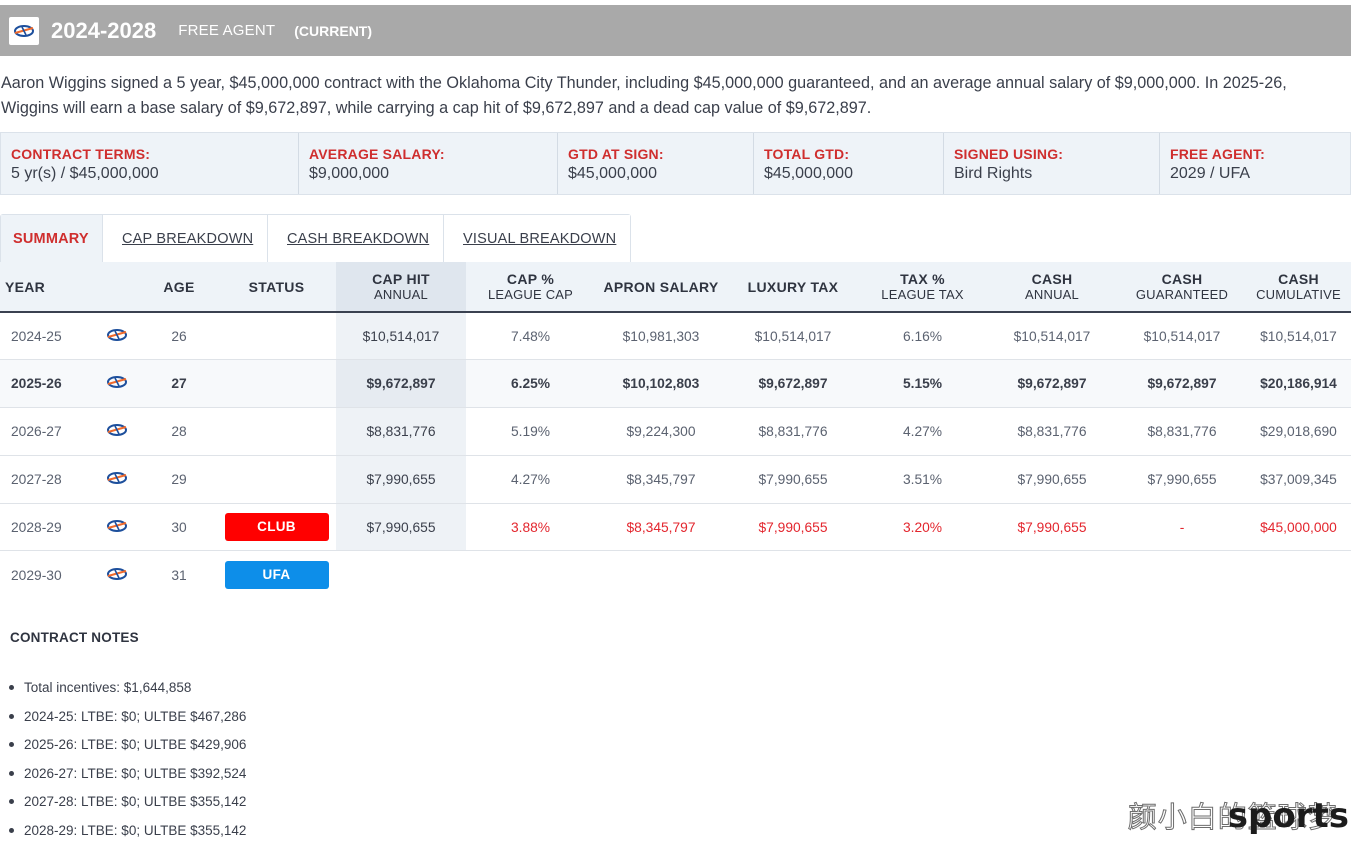 The height and width of the screenshot is (852, 1363). What do you see at coordinates (1210, 173) in the screenshot?
I see `term-value: 2029 / UFA` at bounding box center [1210, 173].